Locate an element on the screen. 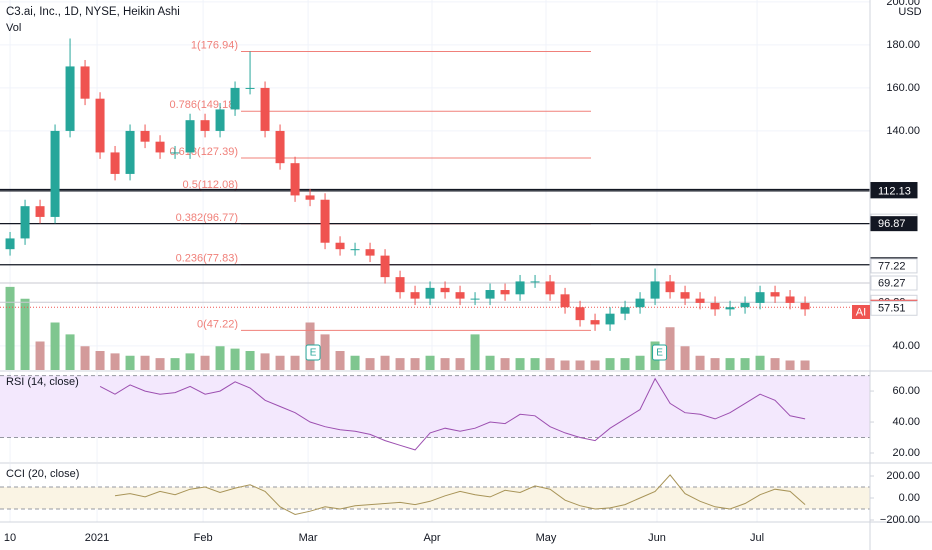  y-tick-label: 20.00 is located at coordinates (906, 453).